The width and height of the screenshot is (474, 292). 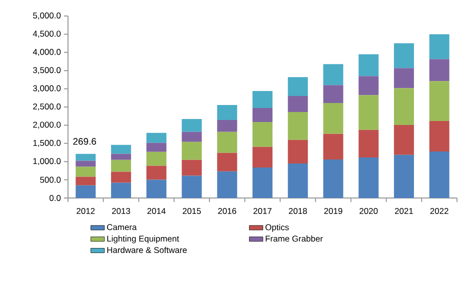 What do you see at coordinates (121, 211) in the screenshot?
I see `x-tick-label: 2013` at bounding box center [121, 211].